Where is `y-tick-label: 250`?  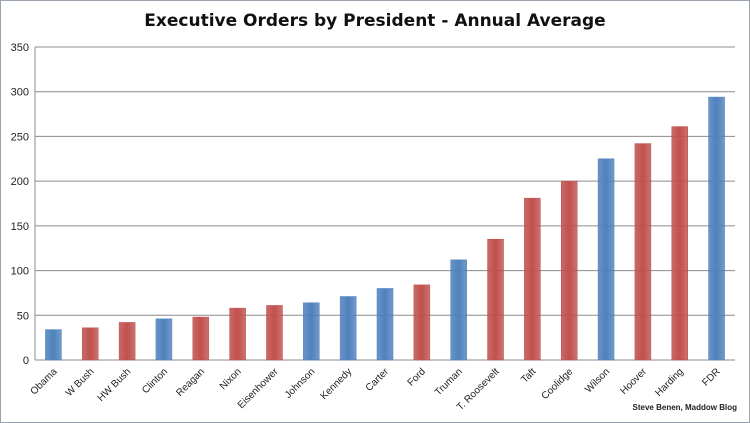
y-tick-label: 250 is located at coordinates (20, 137).